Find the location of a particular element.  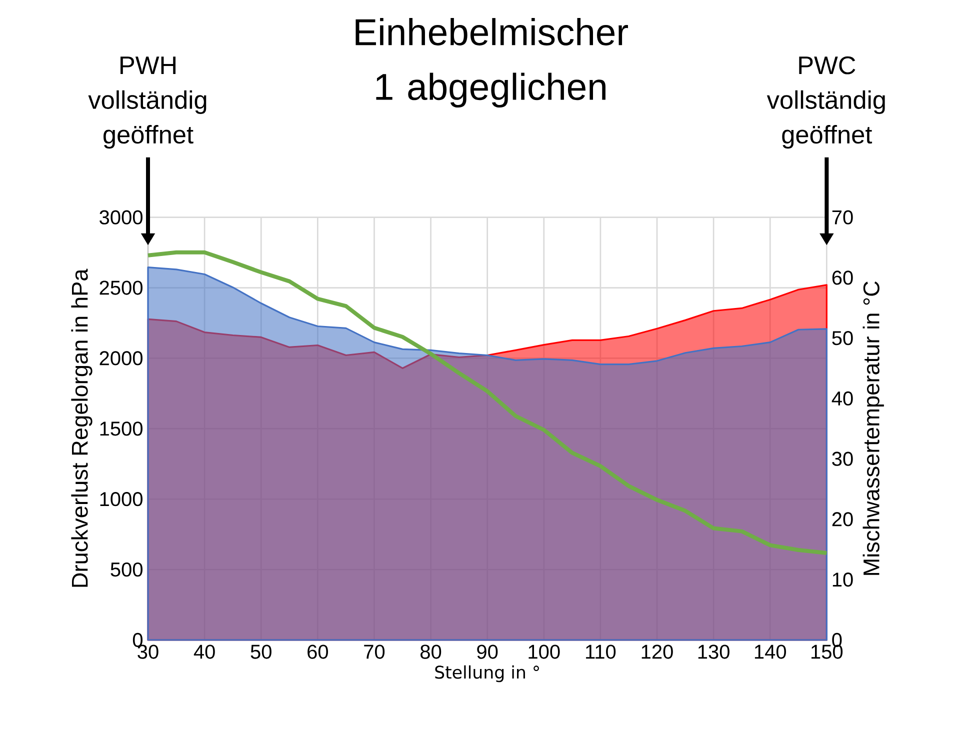

x-tick-label: 80 is located at coordinates (431, 651).